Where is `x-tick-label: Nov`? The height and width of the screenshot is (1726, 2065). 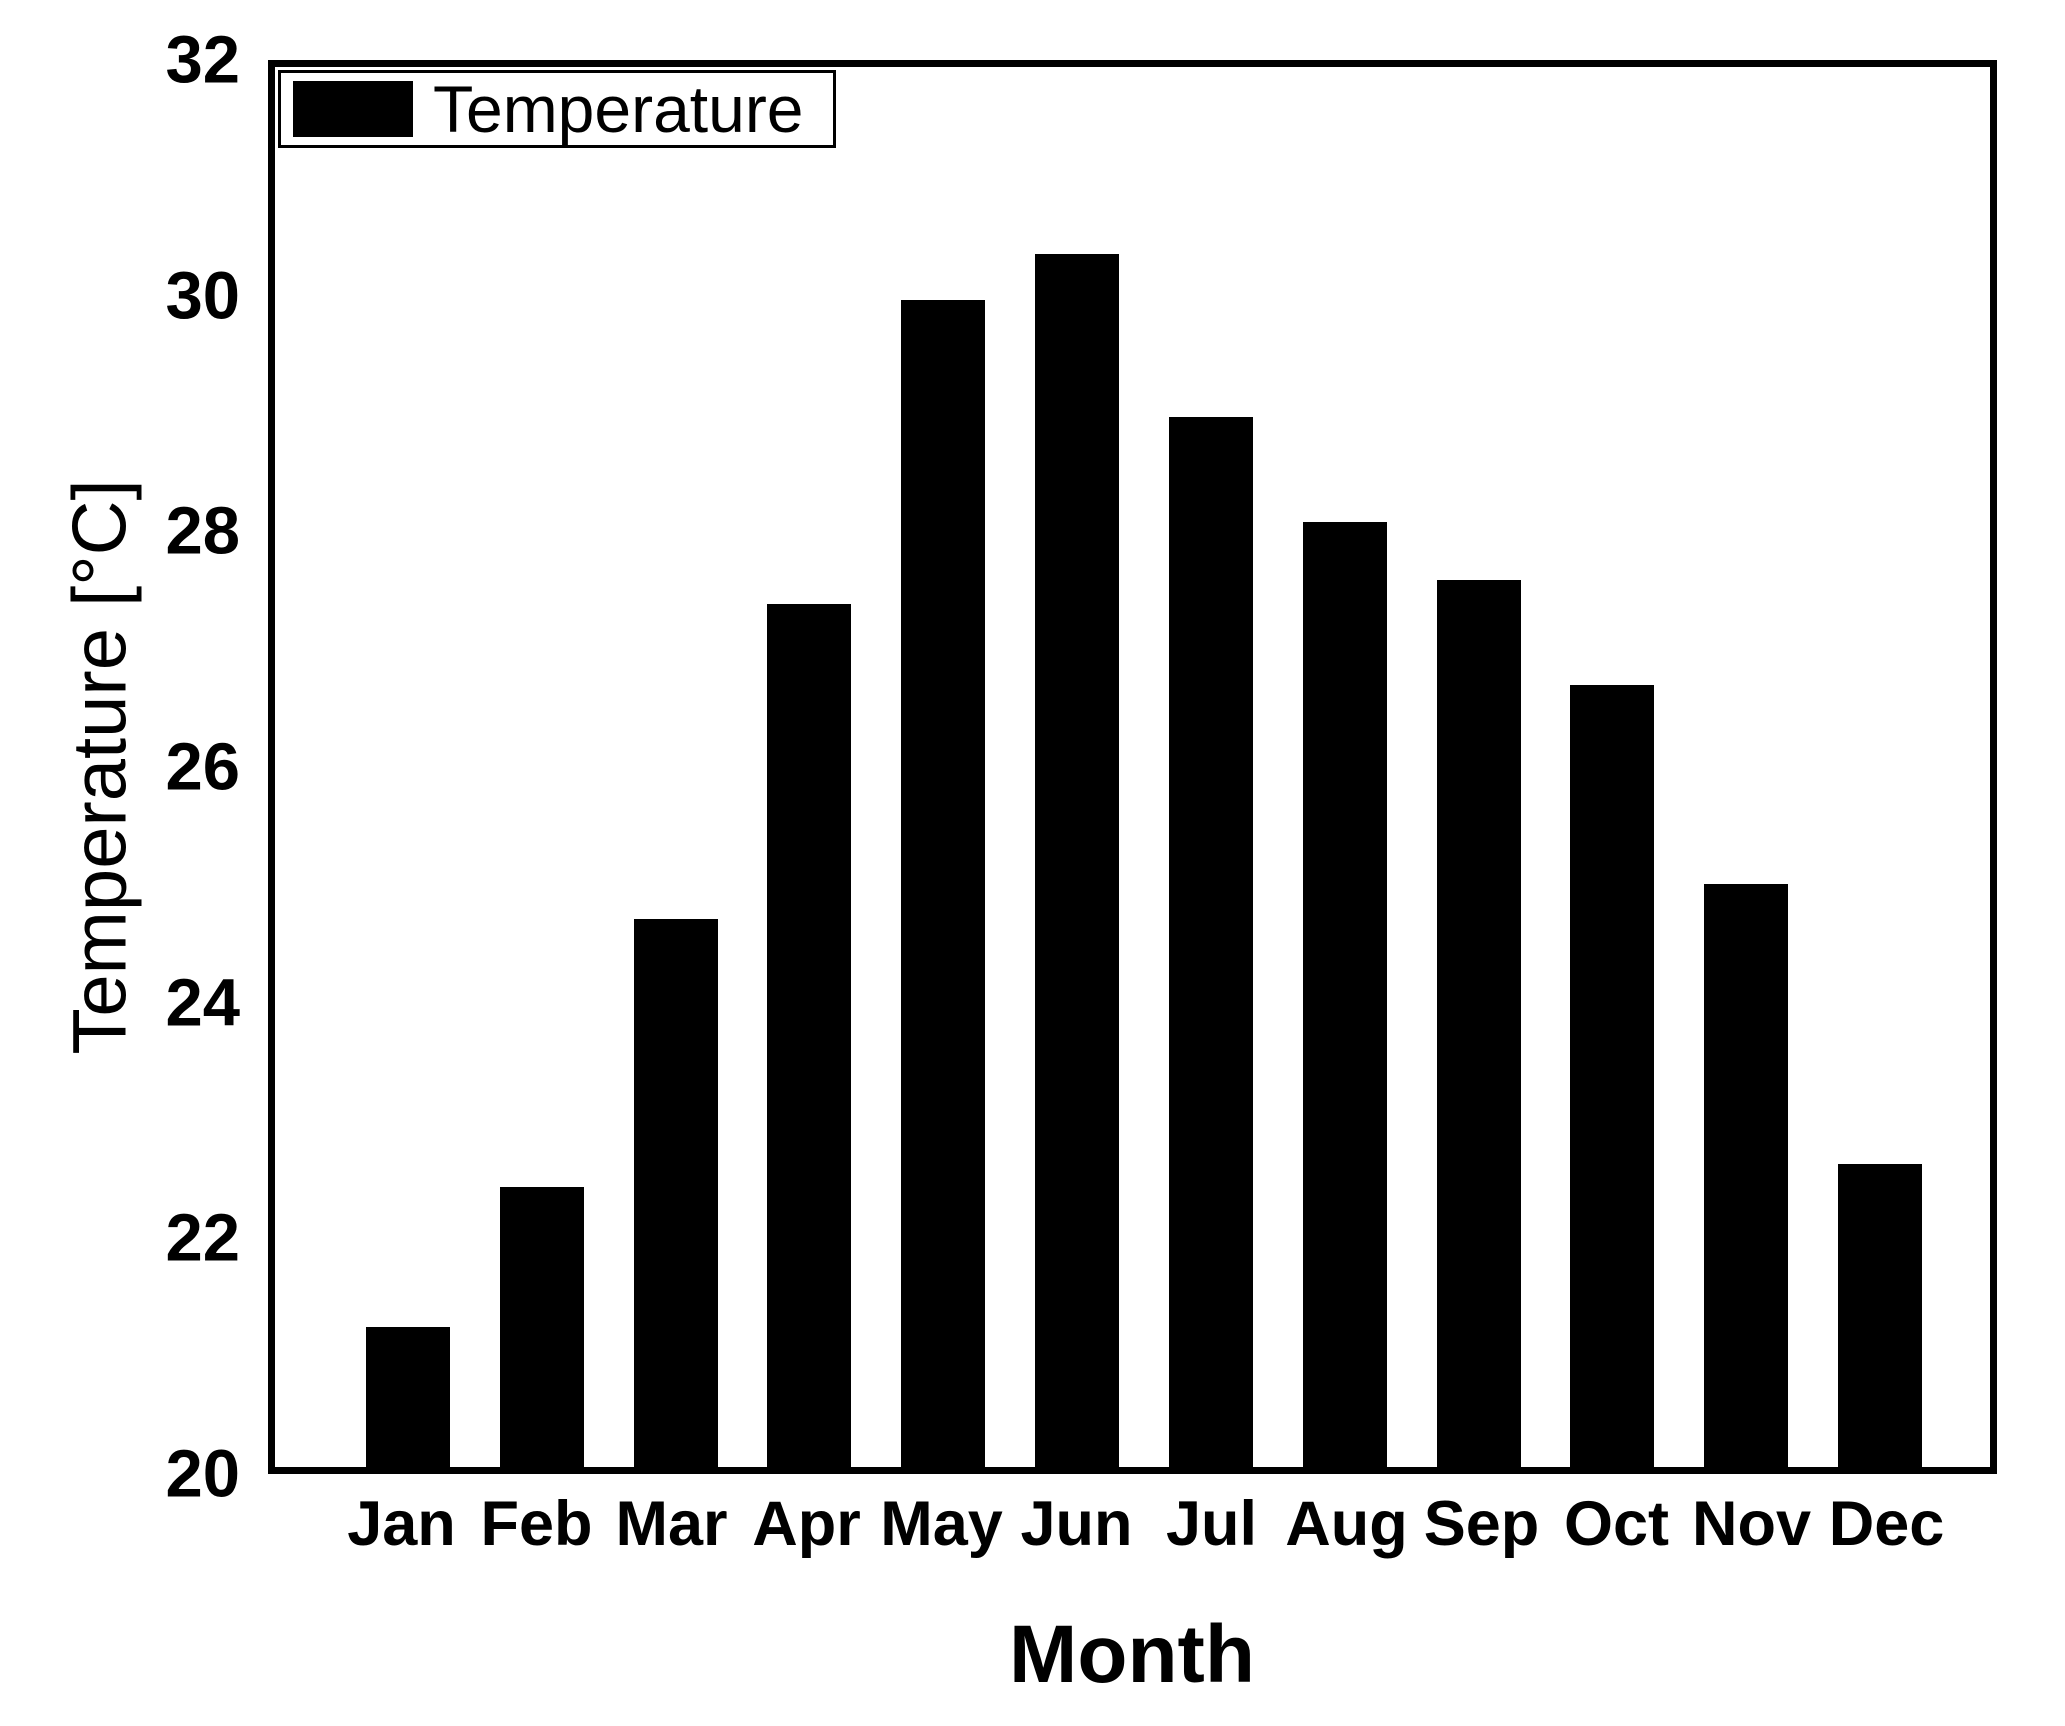 x-tick-label: Nov is located at coordinates (1751, 1524).